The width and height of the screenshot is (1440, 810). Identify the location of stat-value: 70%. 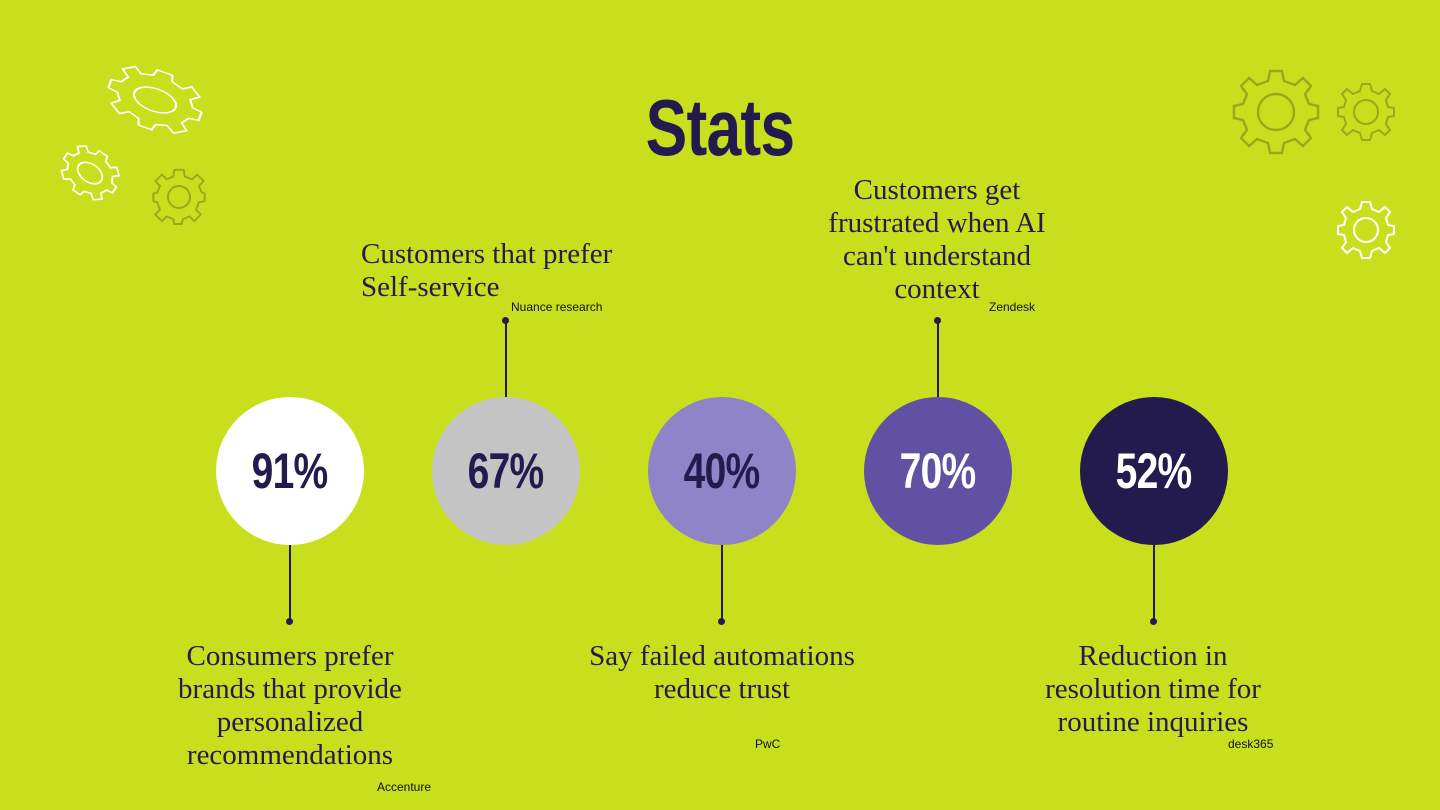
(938, 471).